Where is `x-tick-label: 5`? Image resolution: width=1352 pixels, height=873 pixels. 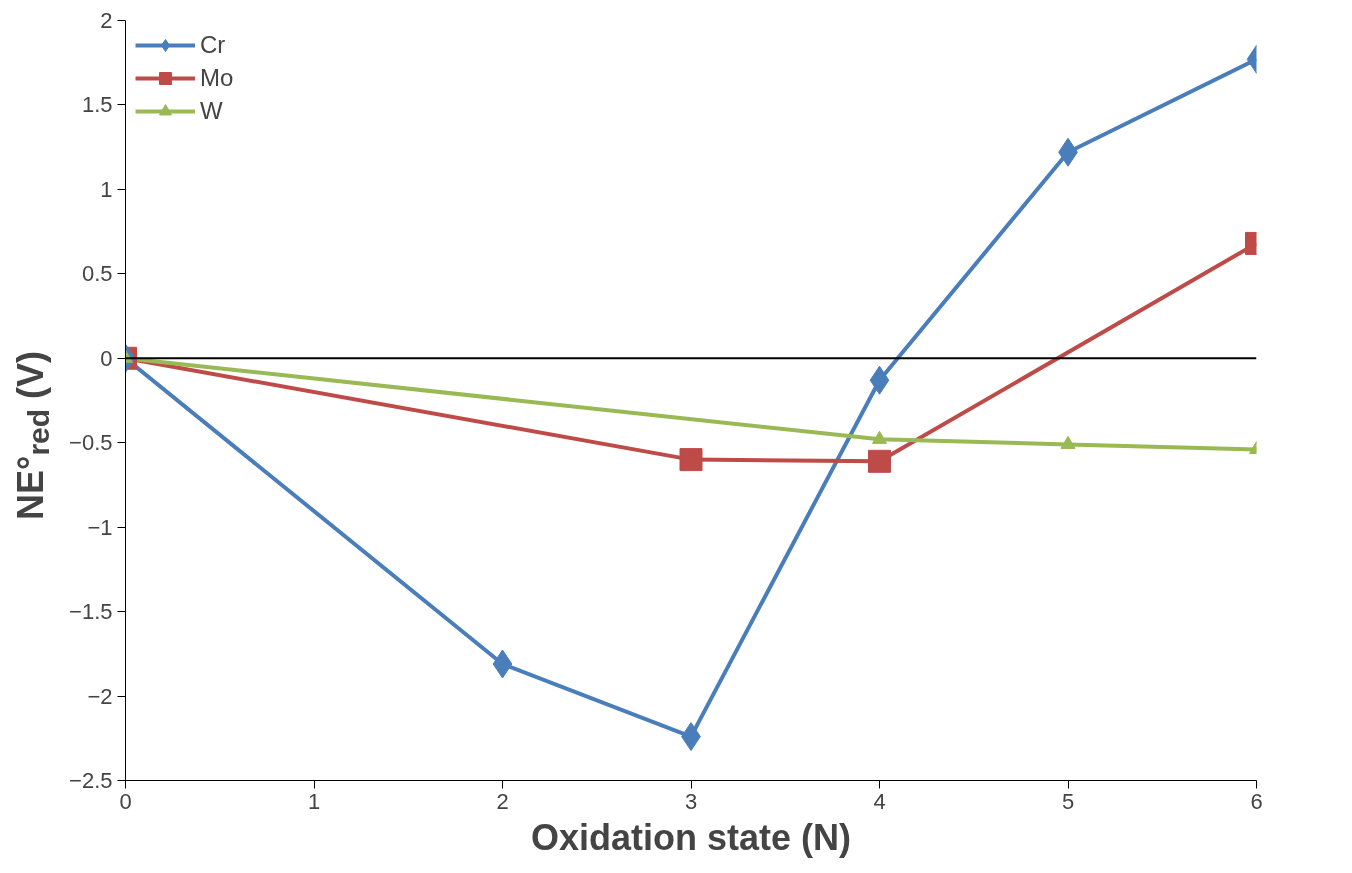
x-tick-label: 5 is located at coordinates (1068, 801).